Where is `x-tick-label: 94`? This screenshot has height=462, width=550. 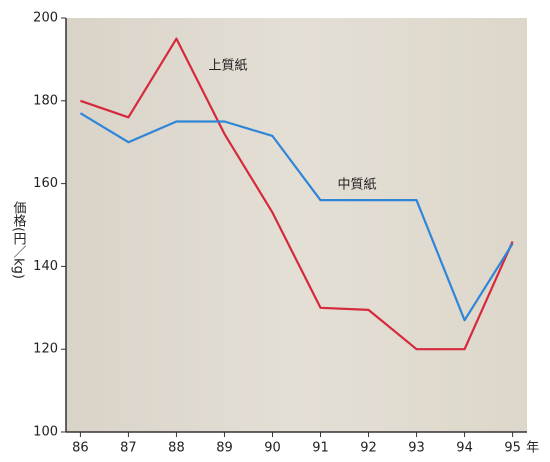 x-tick-label: 94 is located at coordinates (464, 448).